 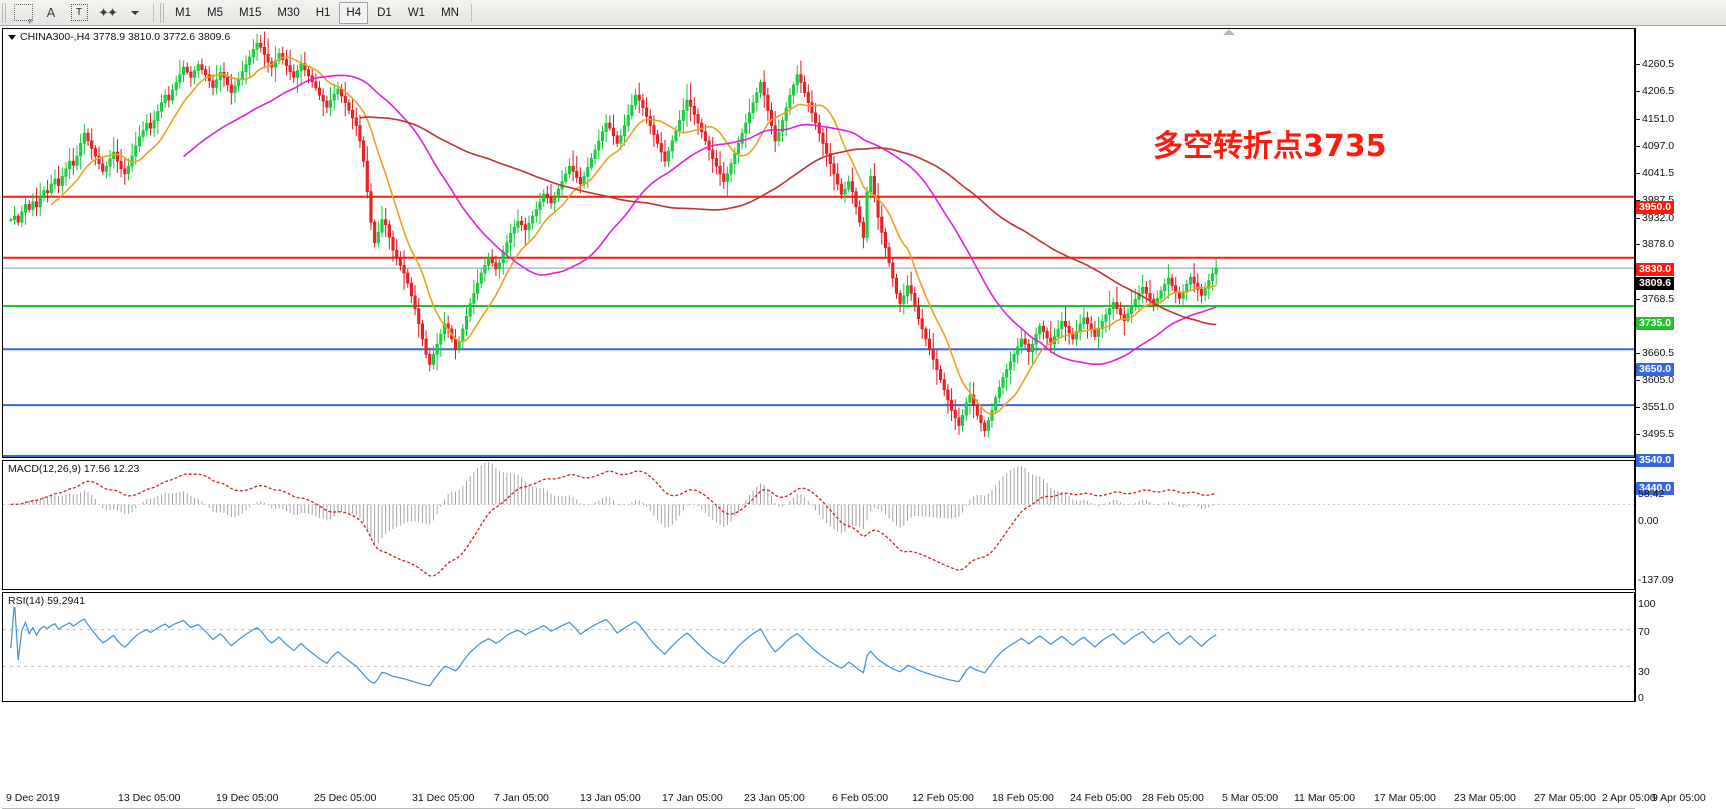 What do you see at coordinates (774, 798) in the screenshot?
I see `time-tick-label: 23 Jan 05:00` at bounding box center [774, 798].